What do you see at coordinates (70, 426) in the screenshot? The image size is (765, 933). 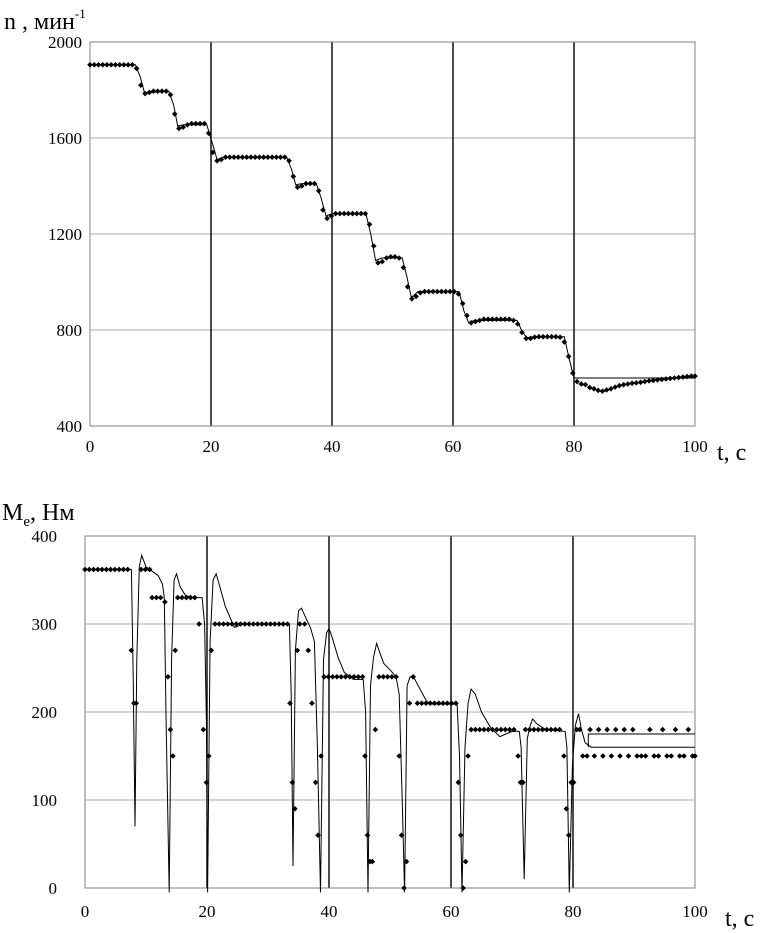 I see `speed-y-tick-400: 400` at bounding box center [70, 426].